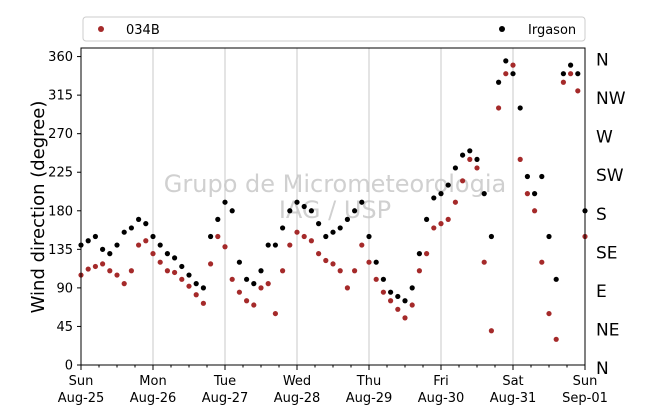 This screenshot has height=409, width=650. Describe the element at coordinates (152, 381) in the screenshot. I see `x-tick-day: Mon` at that location.